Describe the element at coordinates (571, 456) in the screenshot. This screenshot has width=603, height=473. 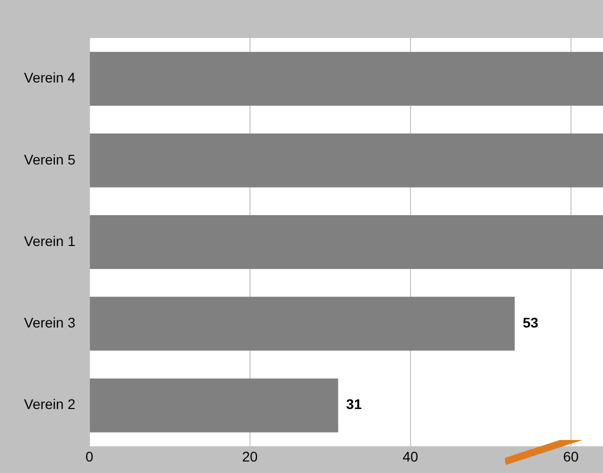
I see `x-tick-label: 60` at that location.